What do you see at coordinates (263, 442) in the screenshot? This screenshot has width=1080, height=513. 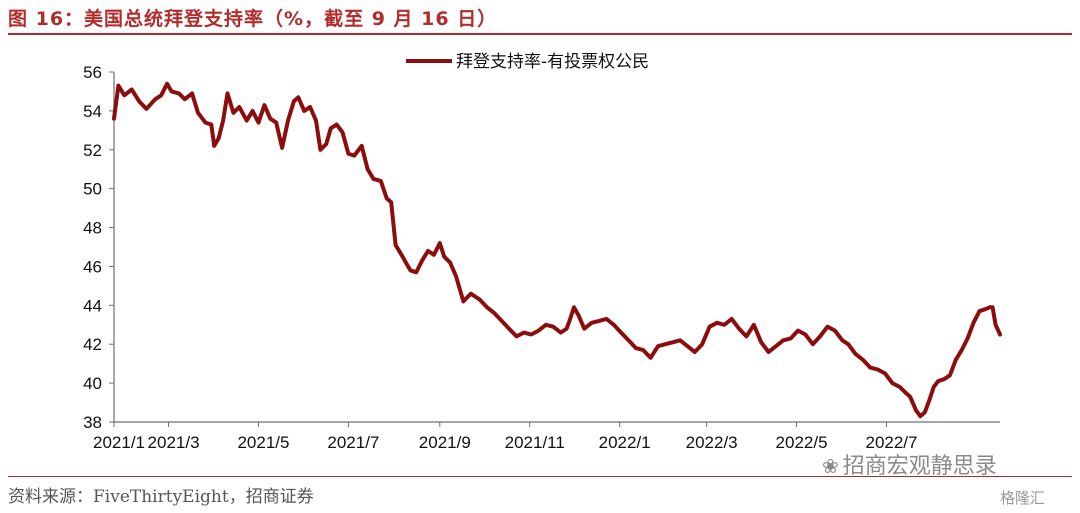 I see `x-tick-label: 2021/5` at bounding box center [263, 442].